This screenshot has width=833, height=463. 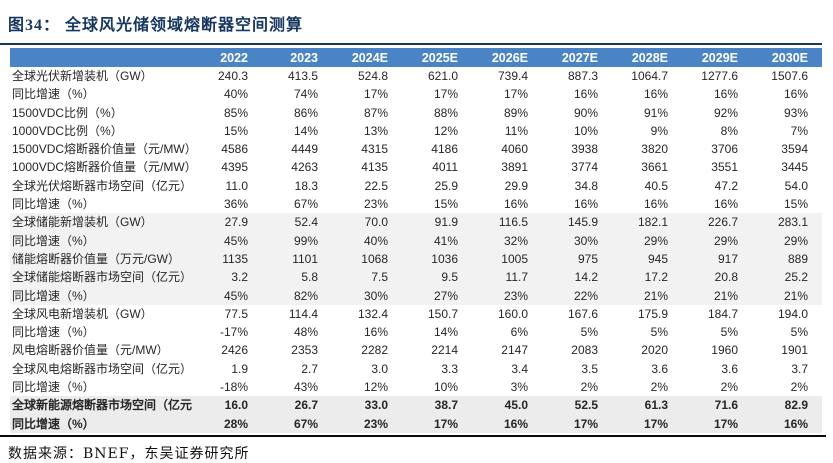 What do you see at coordinates (577, 259) in the screenshot?
I see `cell-value: 975` at bounding box center [577, 259].